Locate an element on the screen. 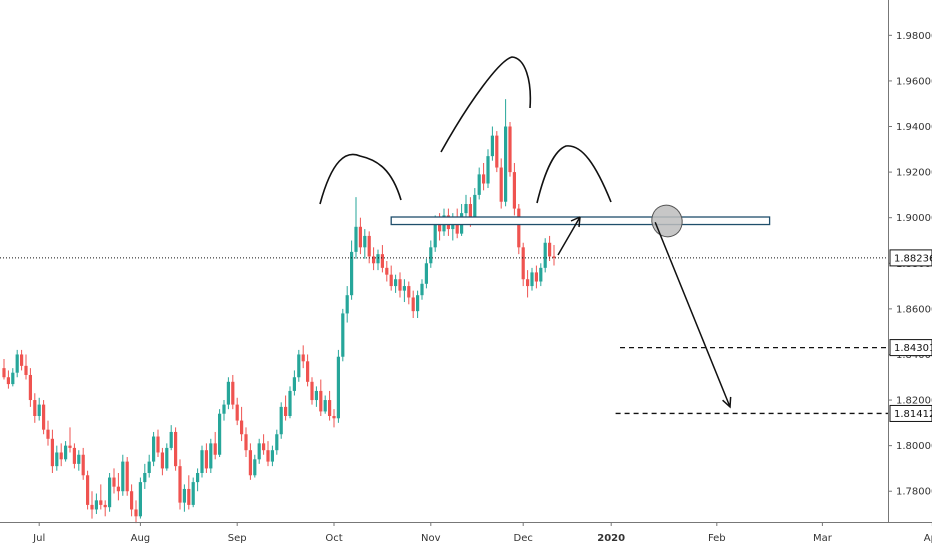  price-tick-label: 1.98000 is located at coordinates (914, 36).